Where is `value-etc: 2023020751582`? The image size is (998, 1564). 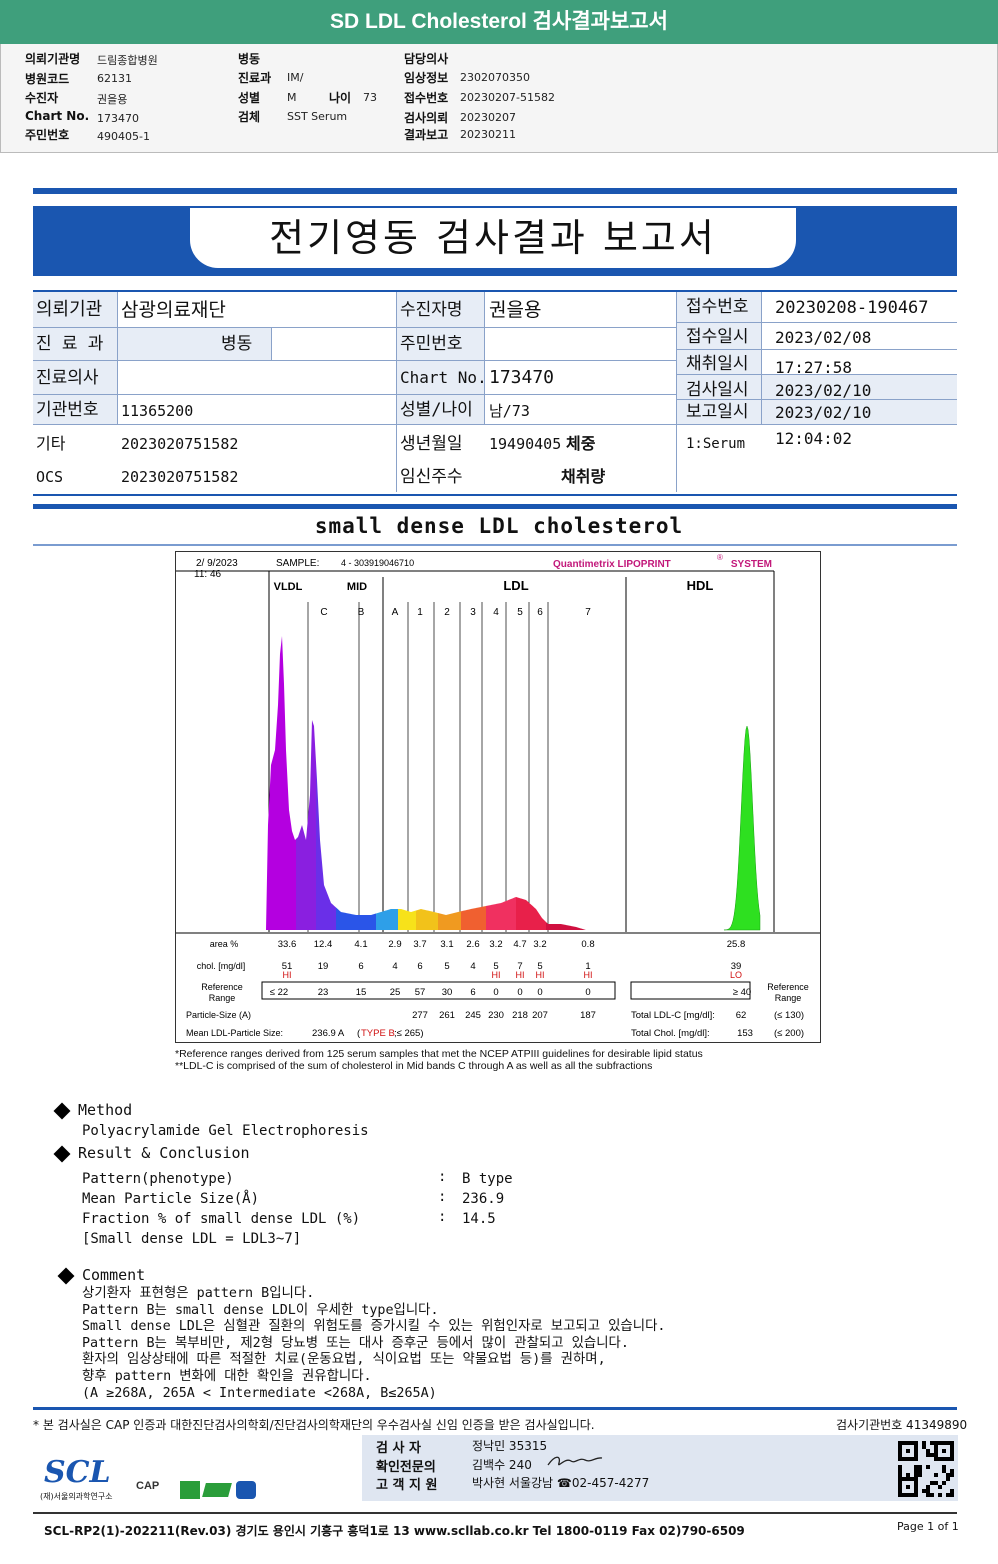
value-etc: 2023020751582 is located at coordinates (180, 444).